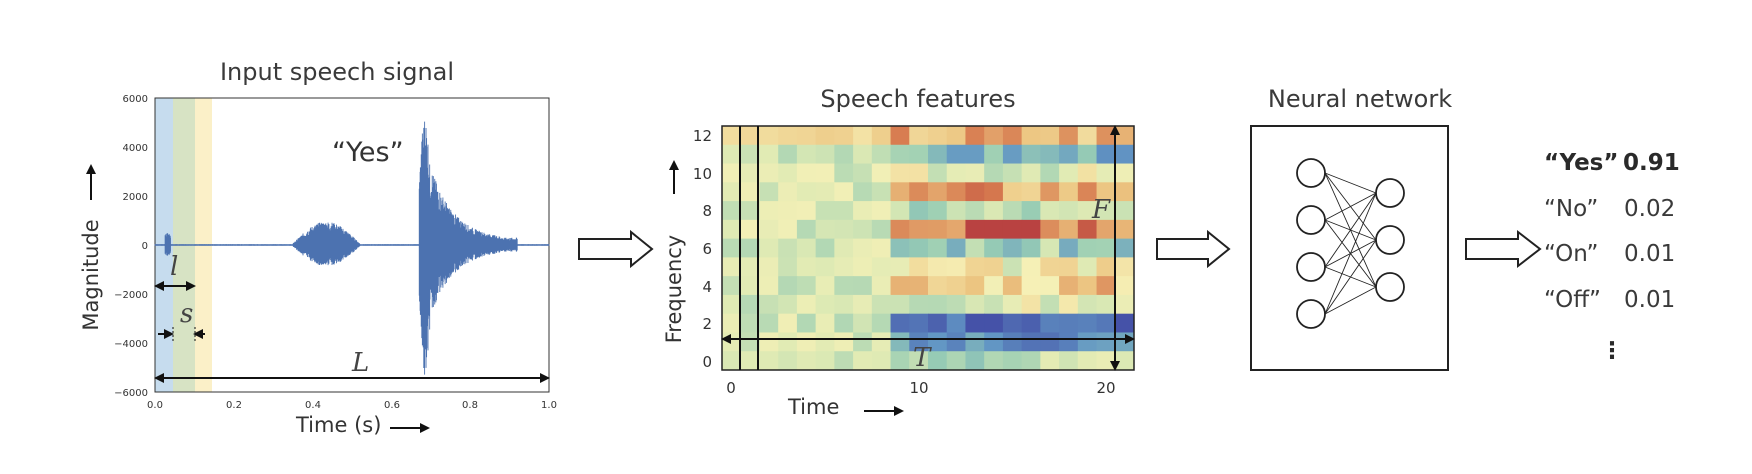 The width and height of the screenshot is (1752, 474). Describe the element at coordinates (917, 99) in the screenshot. I see `features-title: Speech features` at that location.